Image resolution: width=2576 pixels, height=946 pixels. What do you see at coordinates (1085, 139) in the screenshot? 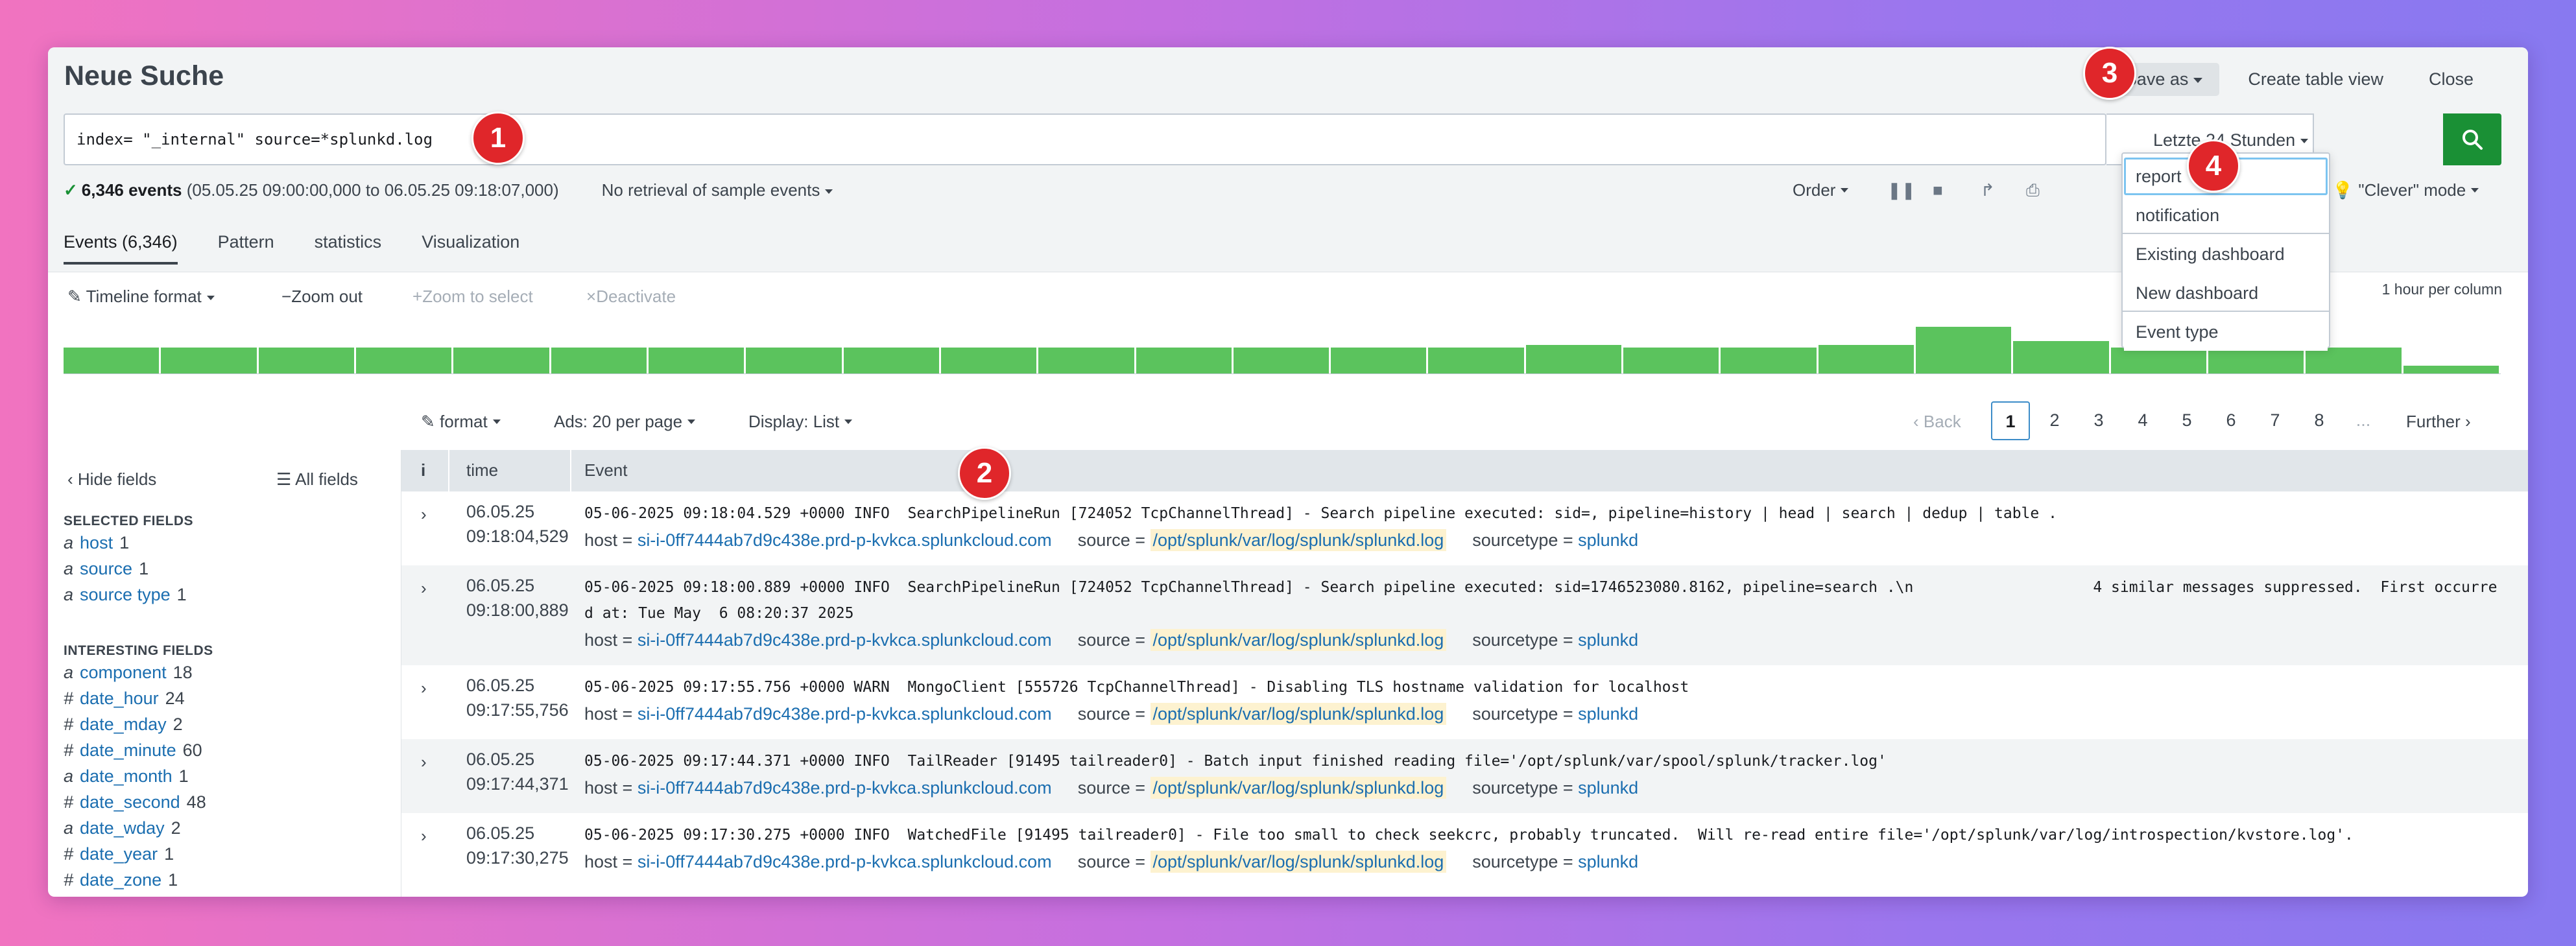
I see `search-input: index= "_internal" source=*splunkd.log` at bounding box center [1085, 139].